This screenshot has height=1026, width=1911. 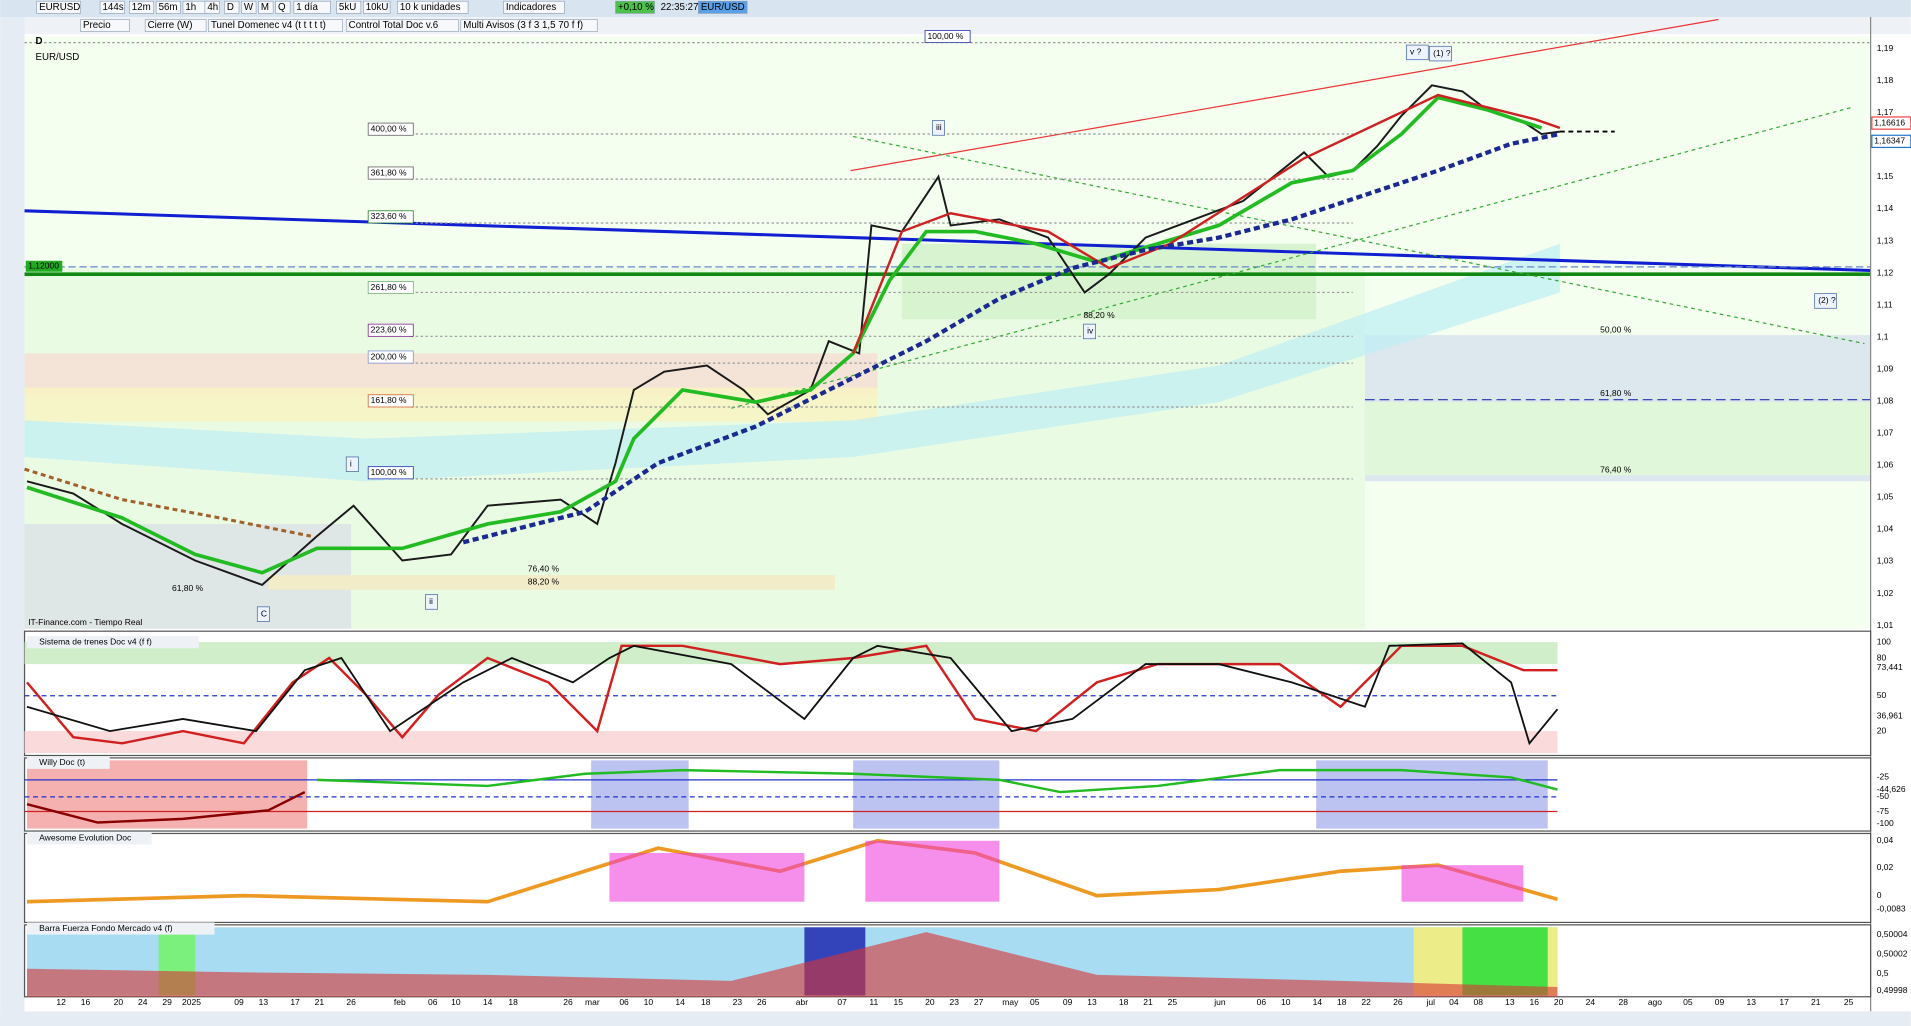 I want to click on date-label: 04, so click(x=1454, y=1002).